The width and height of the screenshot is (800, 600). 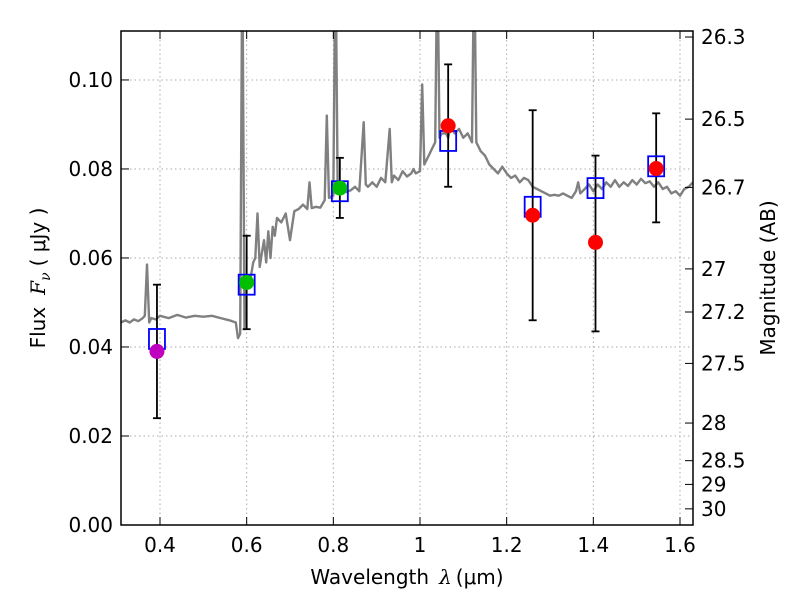 I want to click on mag-tick-label-5: 27.5, so click(x=723, y=363).